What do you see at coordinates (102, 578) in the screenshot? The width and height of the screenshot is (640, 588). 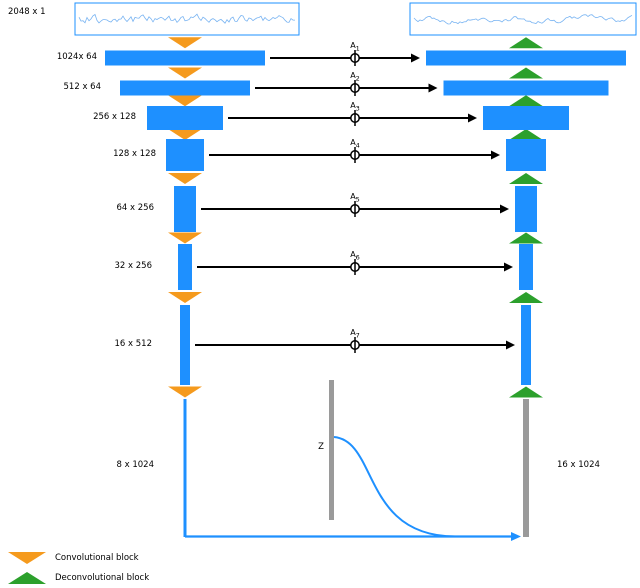 I see `legend-label-deconv: Deconvolutional block` at bounding box center [102, 578].